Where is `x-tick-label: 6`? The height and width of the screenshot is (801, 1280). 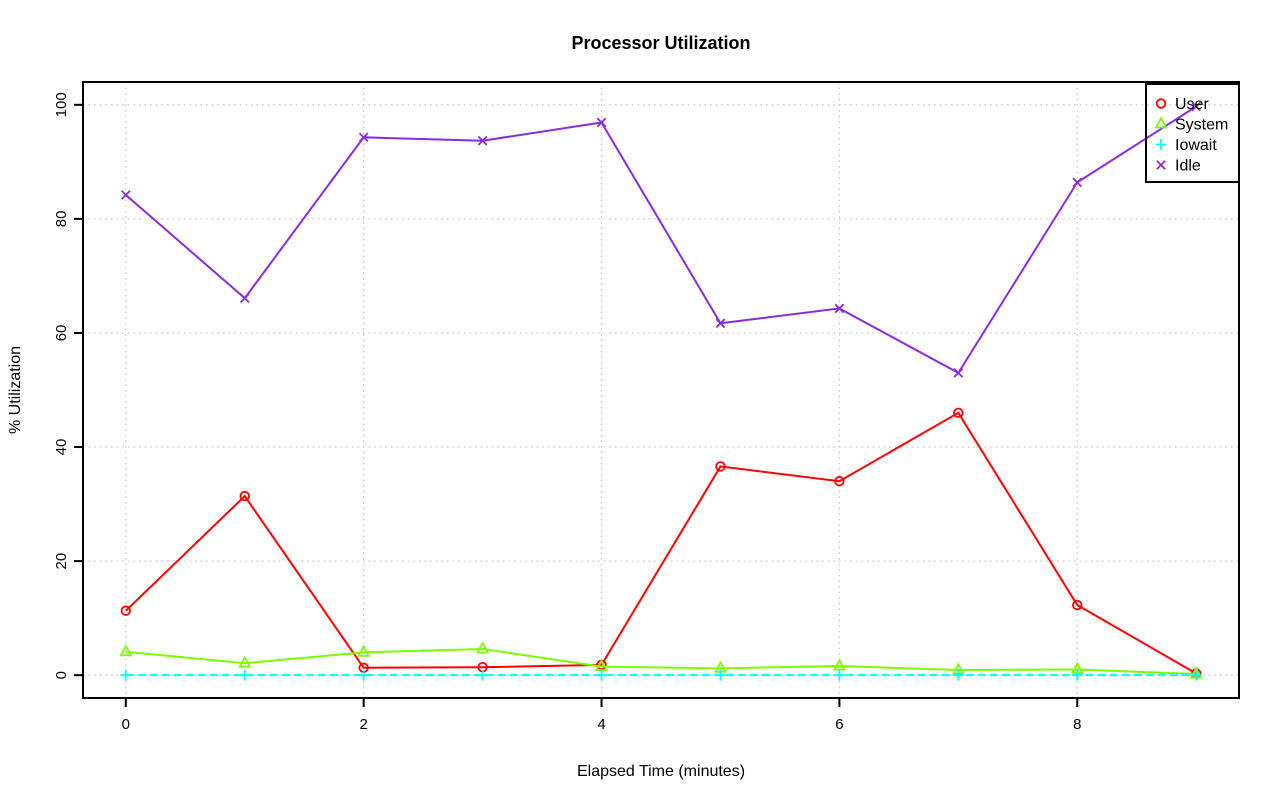
x-tick-label: 6 is located at coordinates (839, 724).